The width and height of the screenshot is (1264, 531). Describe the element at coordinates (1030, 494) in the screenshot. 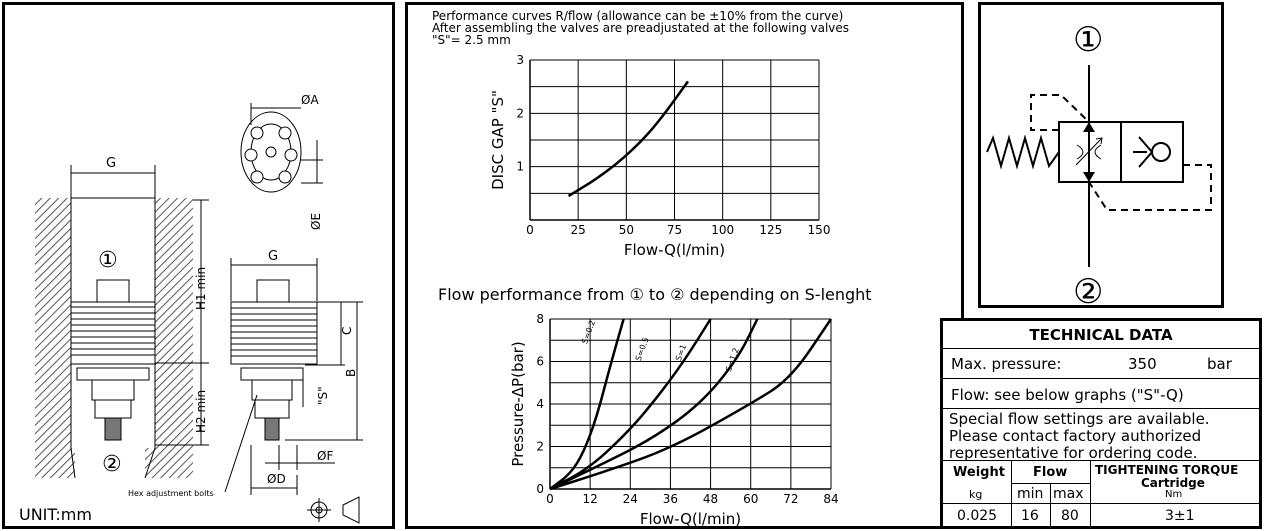

I see `col-min: min` at that location.